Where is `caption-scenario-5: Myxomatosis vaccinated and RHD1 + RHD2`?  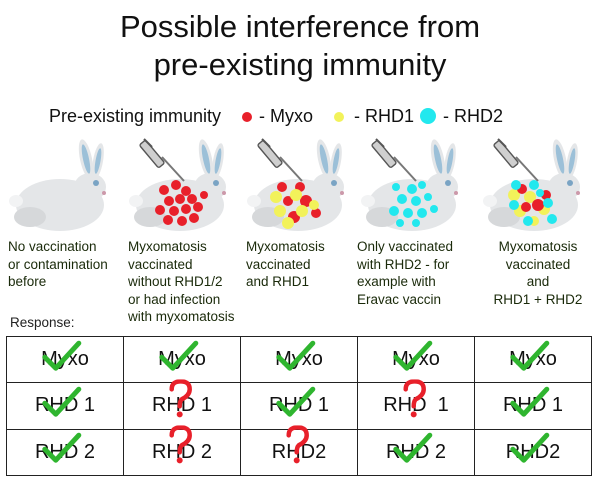 caption-scenario-5: Myxomatosis vaccinated and RHD1 + RHD2 is located at coordinates (538, 273).